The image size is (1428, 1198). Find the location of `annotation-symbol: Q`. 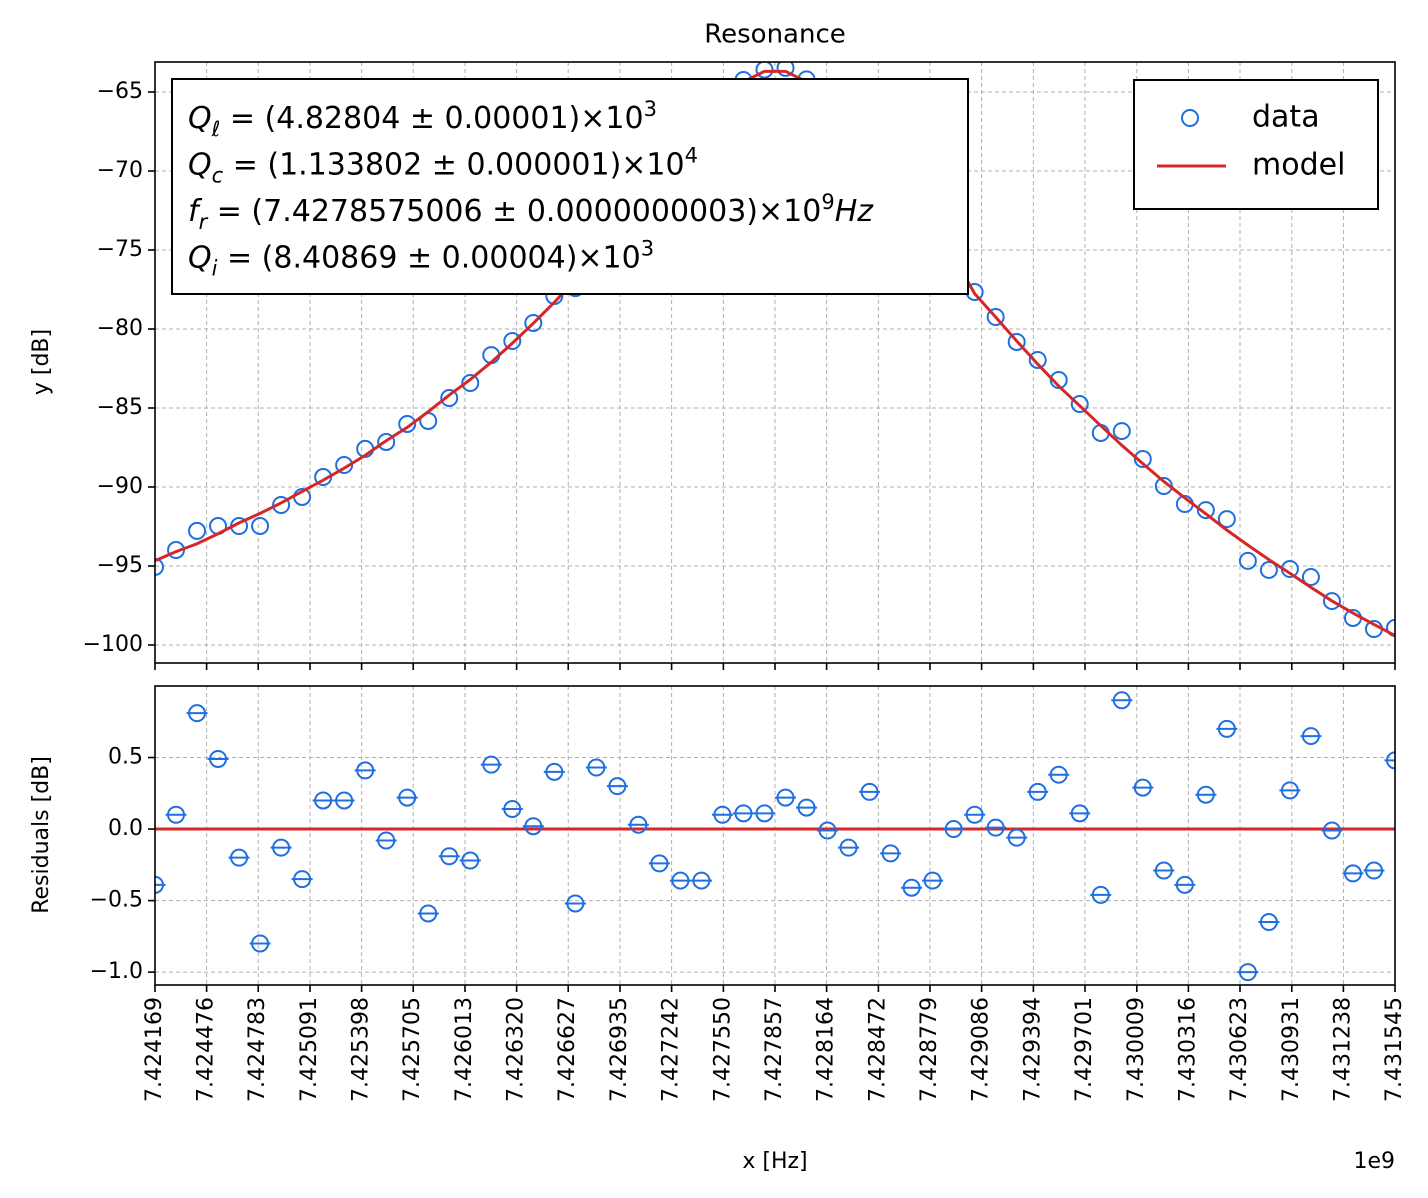

annotation-symbol: Q is located at coordinates (200, 165).